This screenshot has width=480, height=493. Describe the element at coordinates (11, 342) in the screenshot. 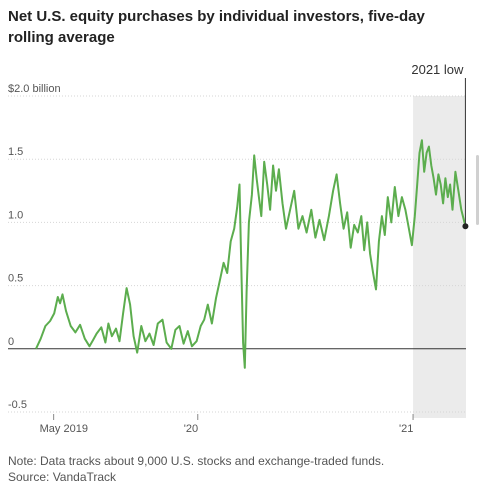

I see `y-tick-label: 0` at that location.